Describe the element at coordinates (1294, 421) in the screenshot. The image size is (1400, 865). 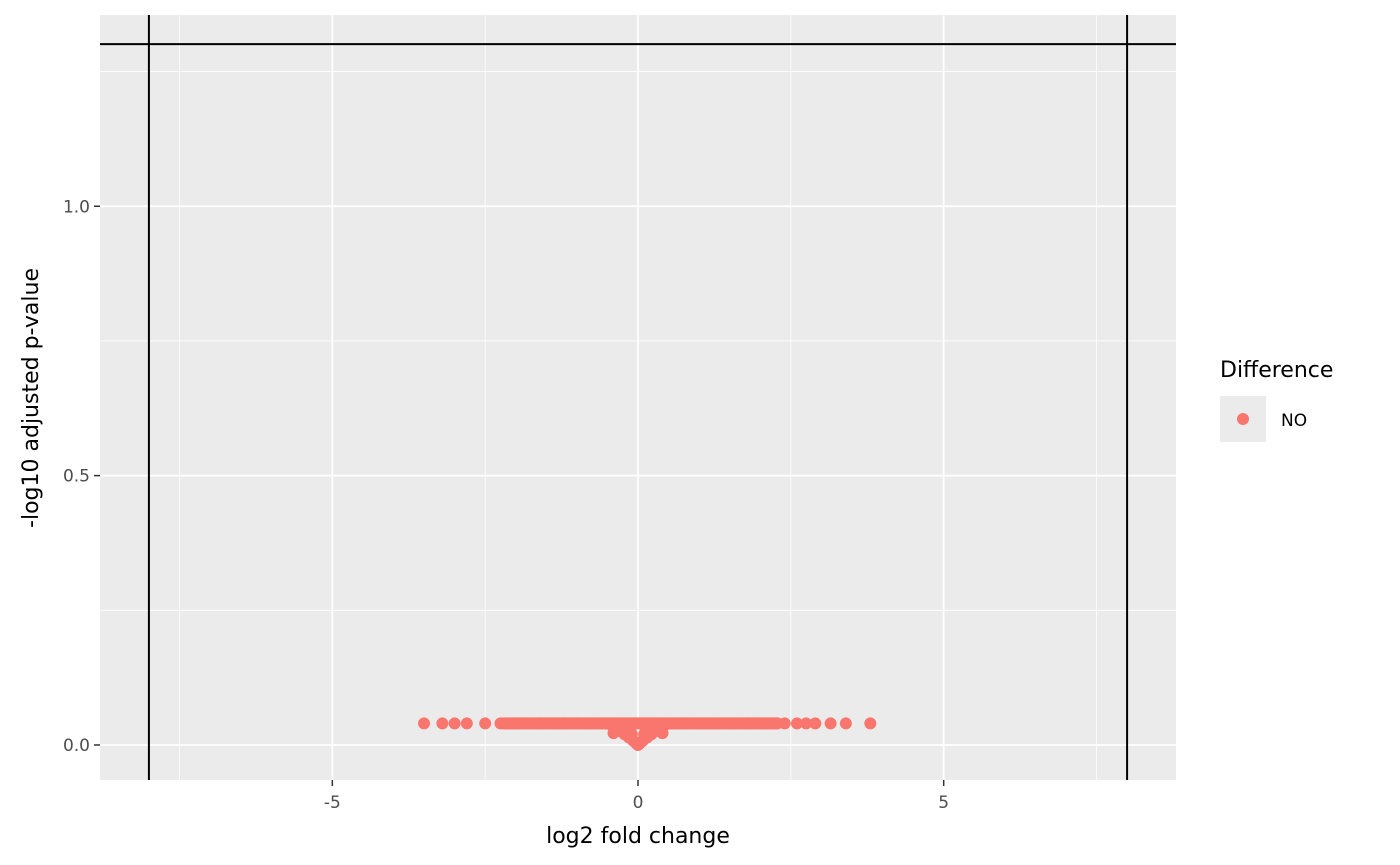
I see `legend-label-no: NO` at that location.